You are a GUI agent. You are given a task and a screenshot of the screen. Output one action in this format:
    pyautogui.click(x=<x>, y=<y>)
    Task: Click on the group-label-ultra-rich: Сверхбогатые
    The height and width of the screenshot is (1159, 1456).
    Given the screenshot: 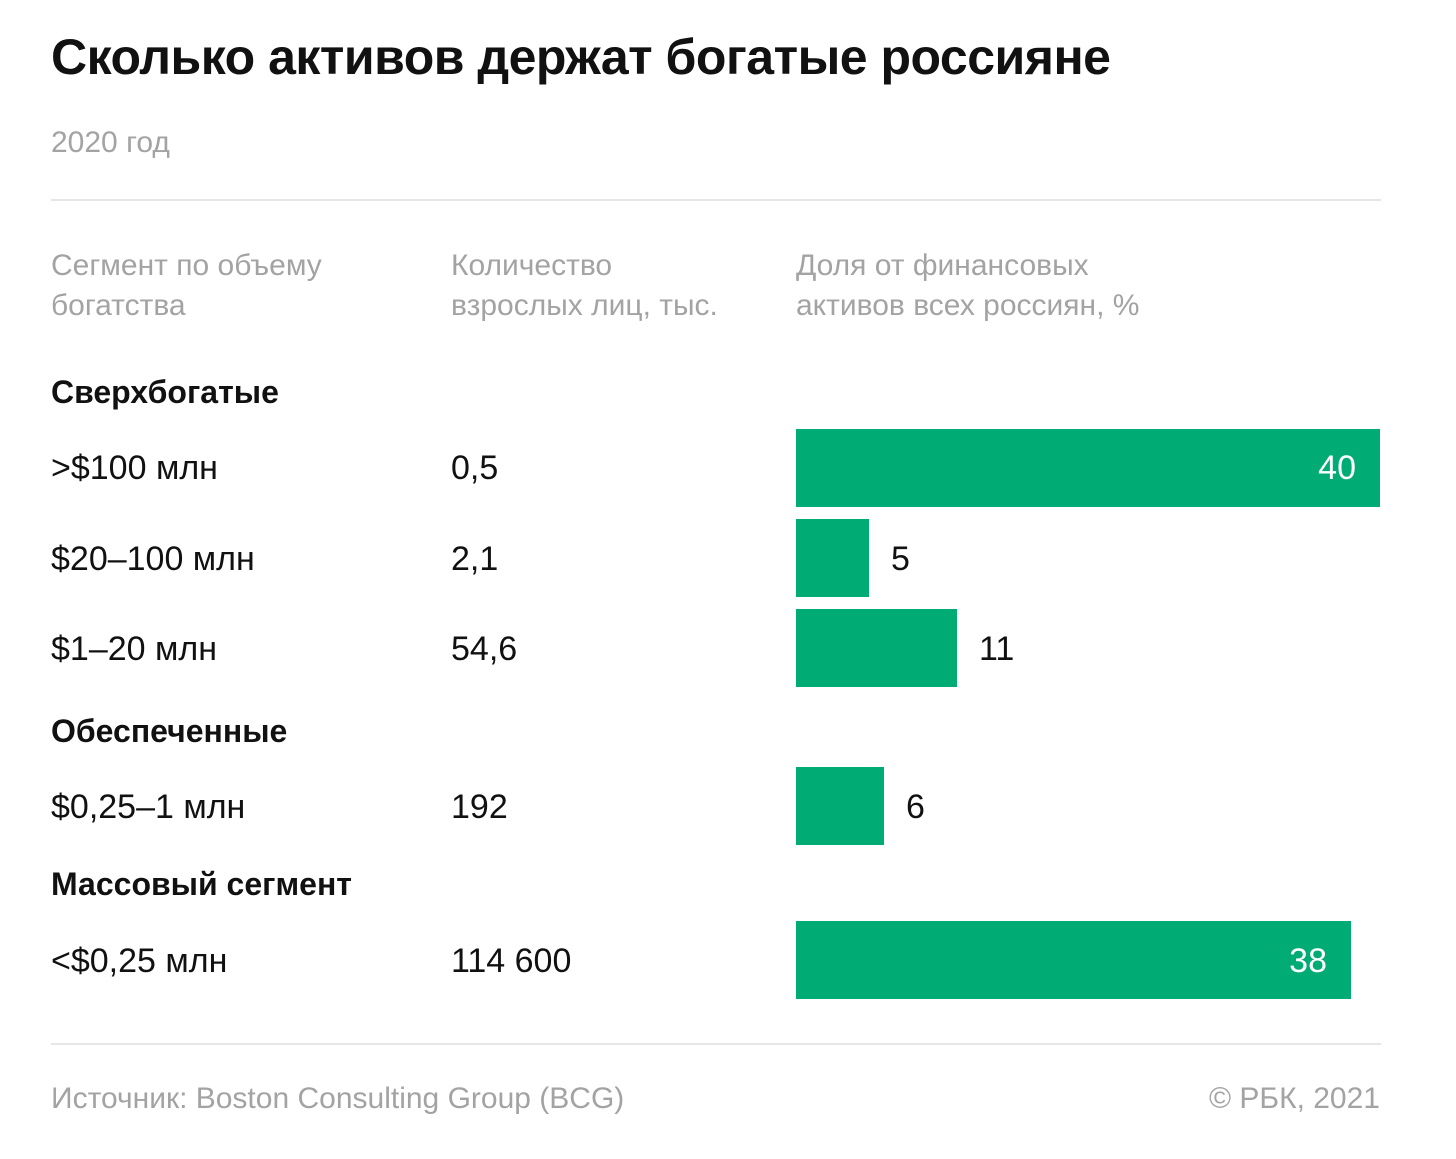 What is the action you would take?
    pyautogui.click(x=165, y=392)
    